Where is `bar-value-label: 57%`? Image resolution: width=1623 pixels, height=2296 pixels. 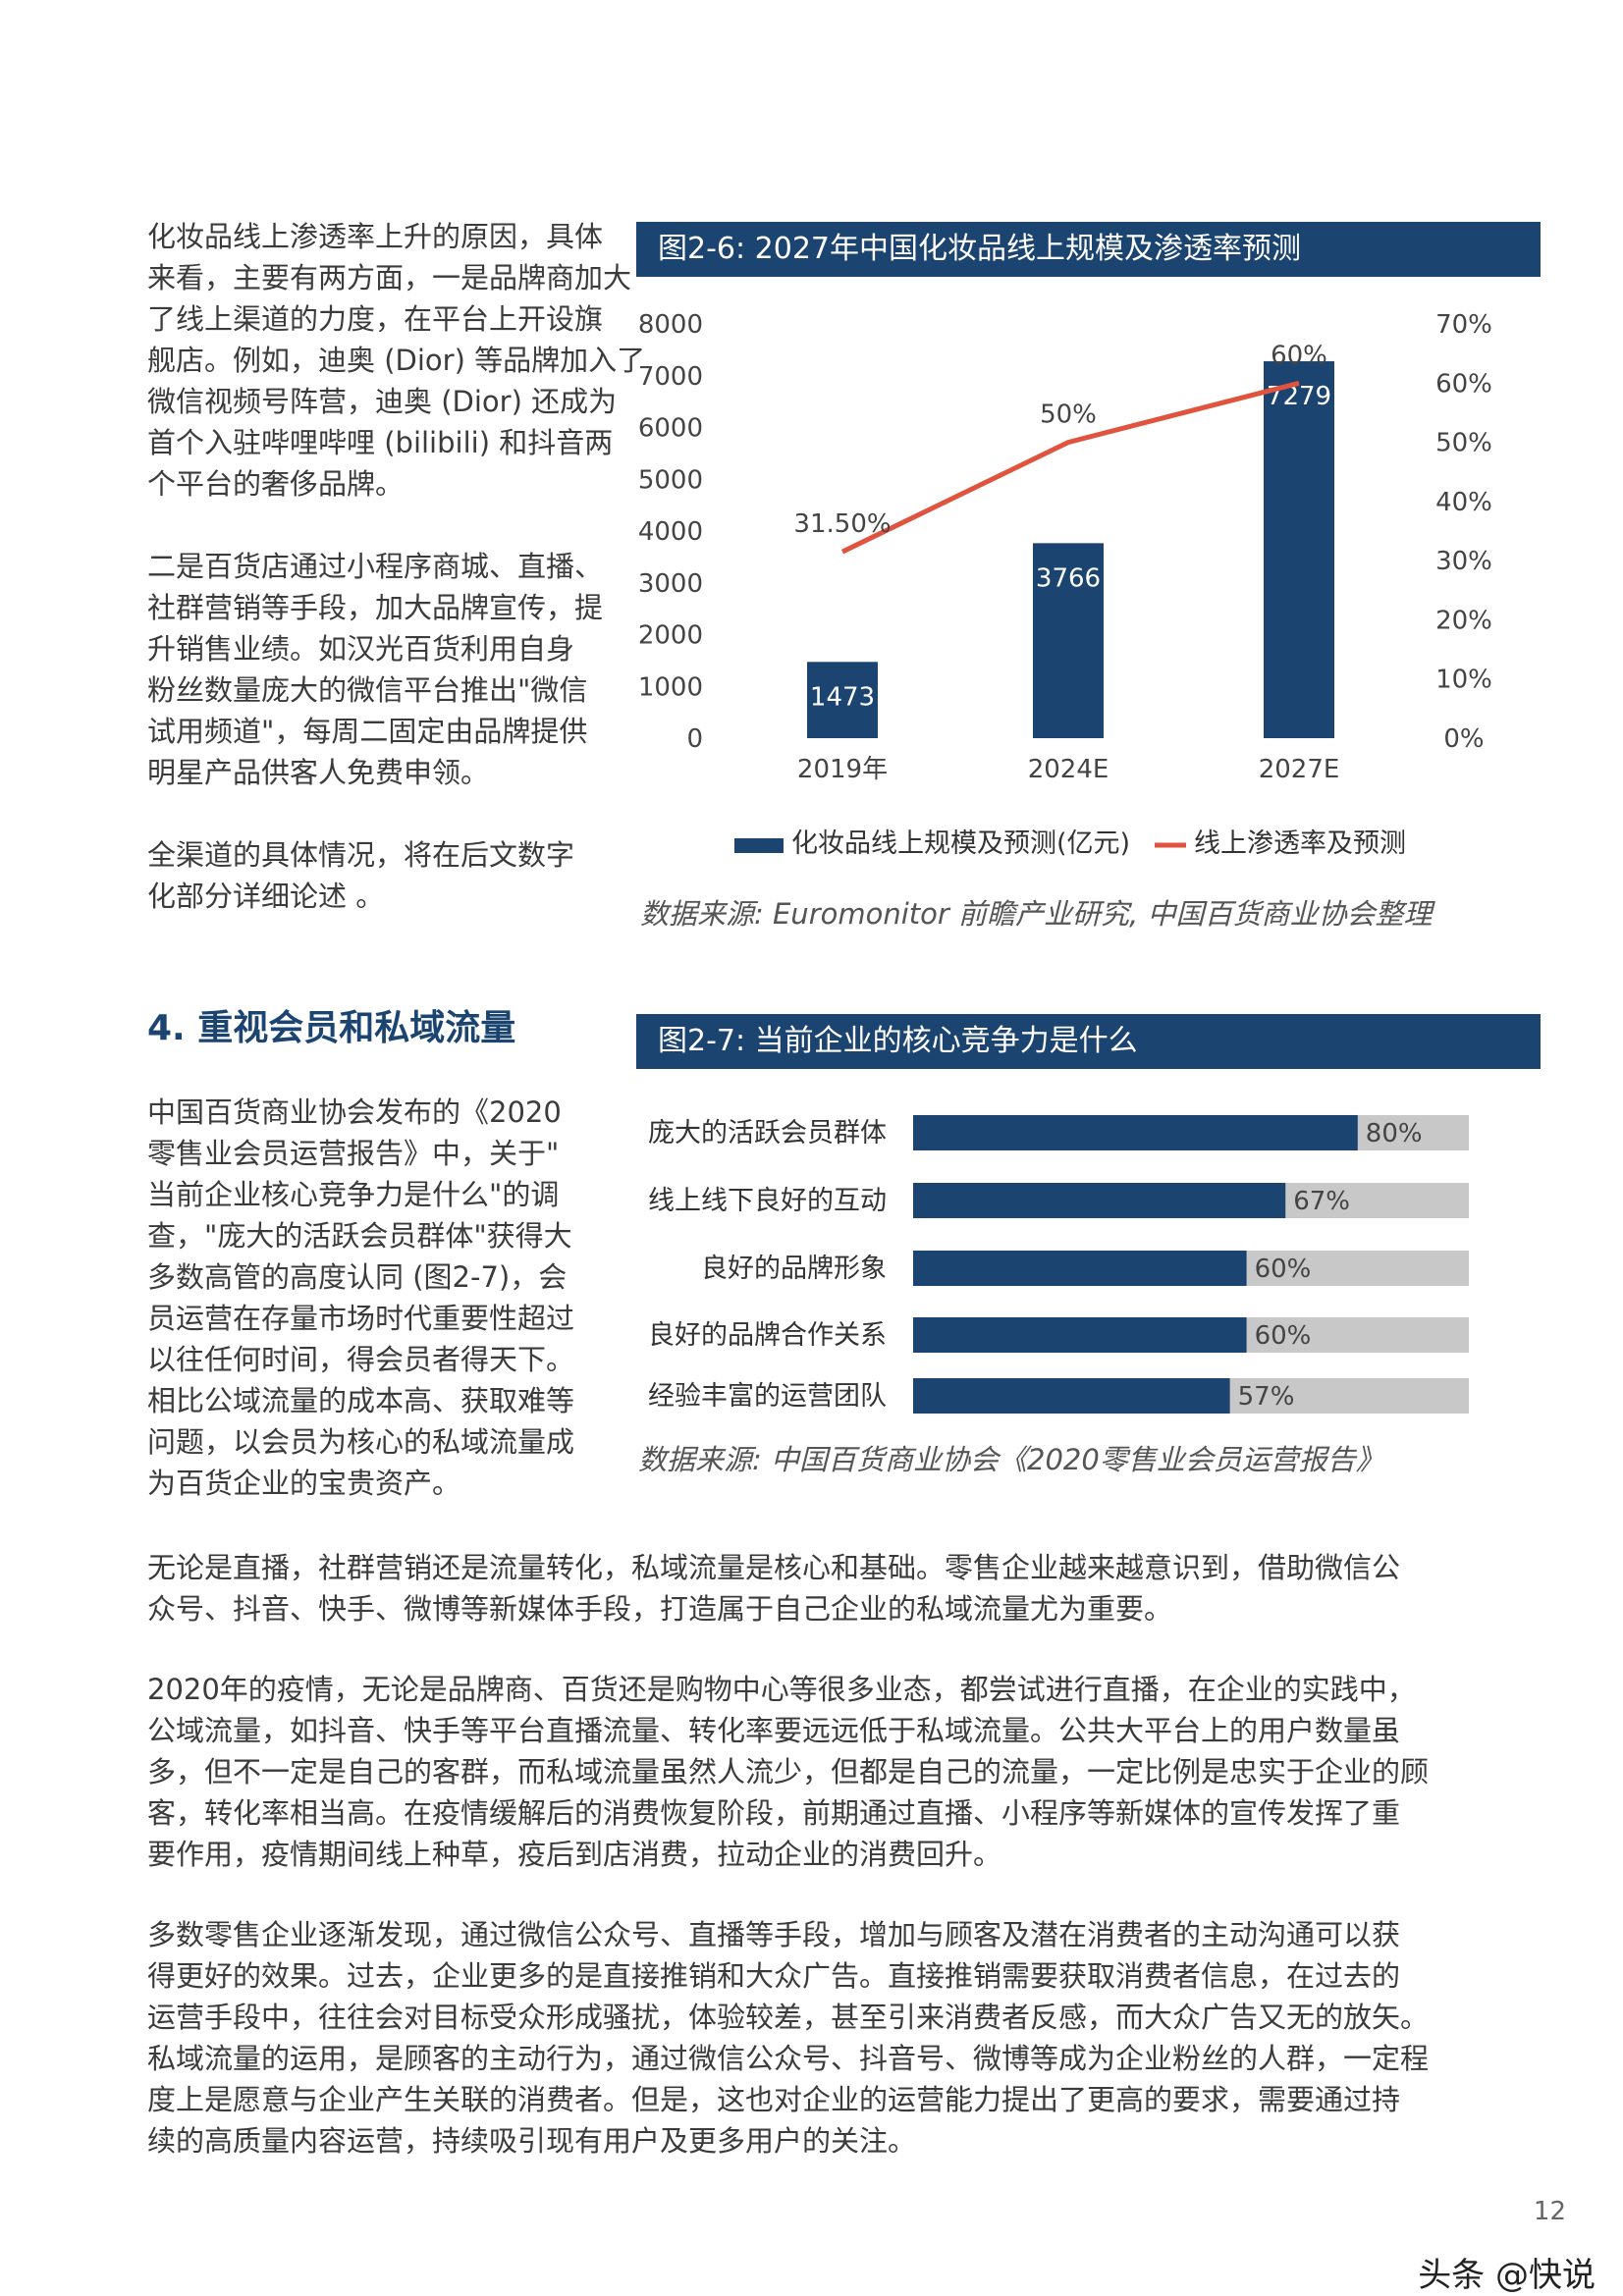 bar-value-label: 57% is located at coordinates (1266, 1397).